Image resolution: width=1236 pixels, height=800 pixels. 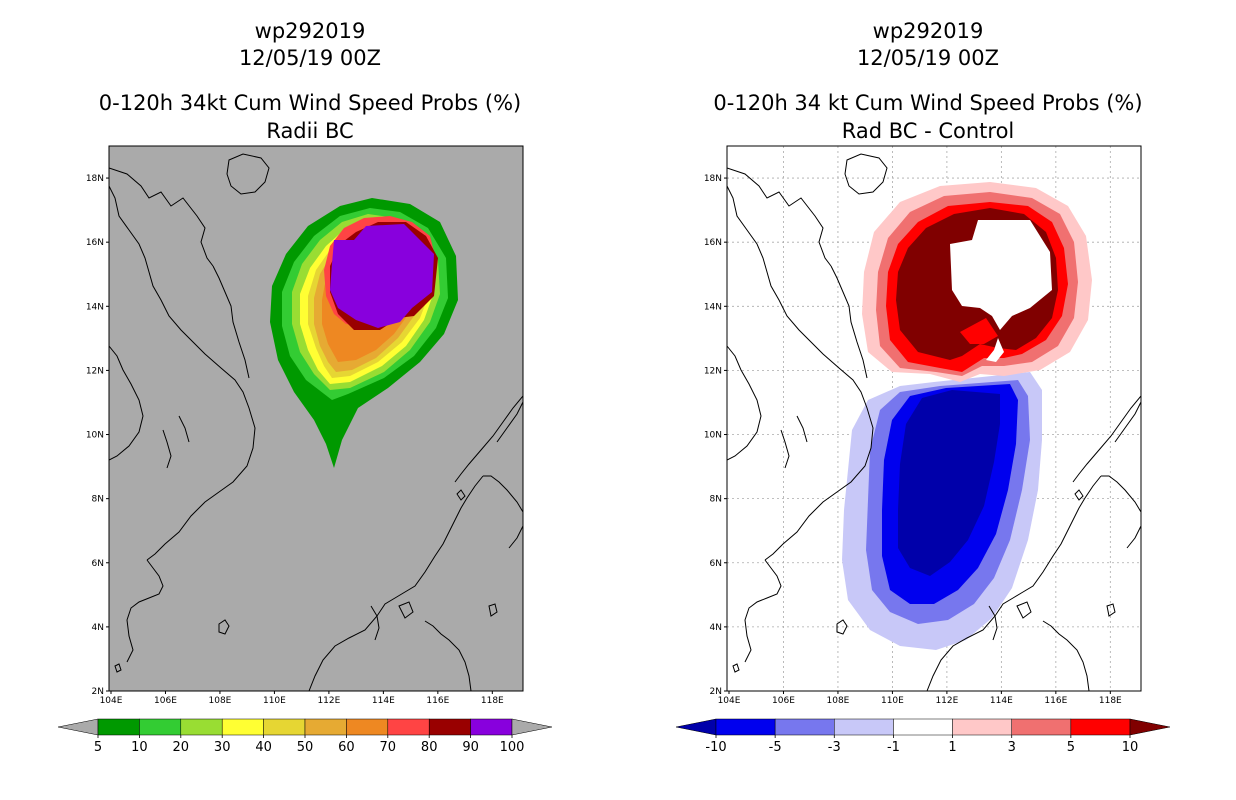 What do you see at coordinates (928, 31) in the screenshot?
I see `right-storm-id: wp292019` at bounding box center [928, 31].